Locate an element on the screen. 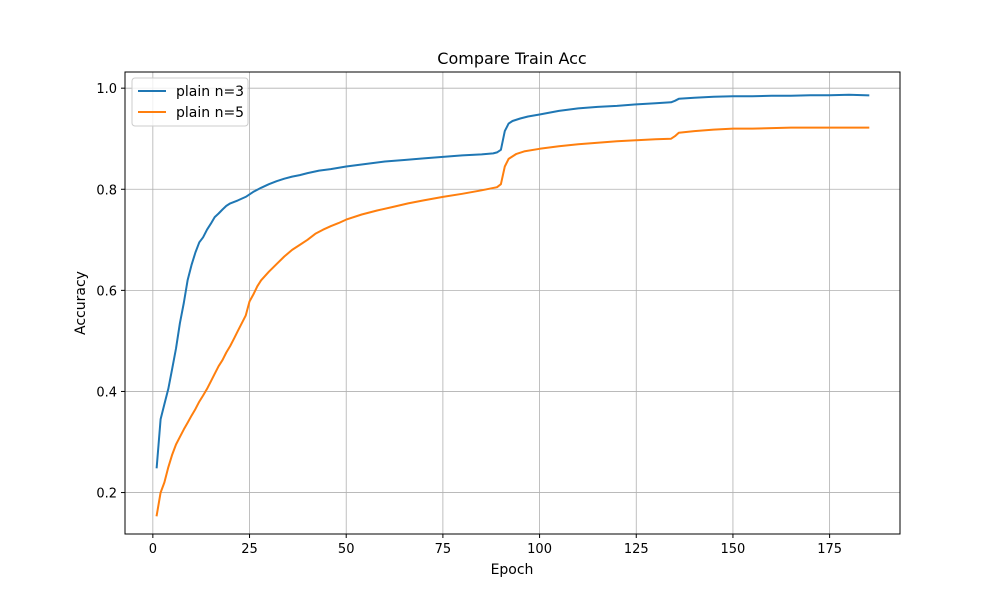 Image resolution: width=1000 pixels, height=600 pixels. legend-label-plain-n3: plain n=3 is located at coordinates (210, 92).